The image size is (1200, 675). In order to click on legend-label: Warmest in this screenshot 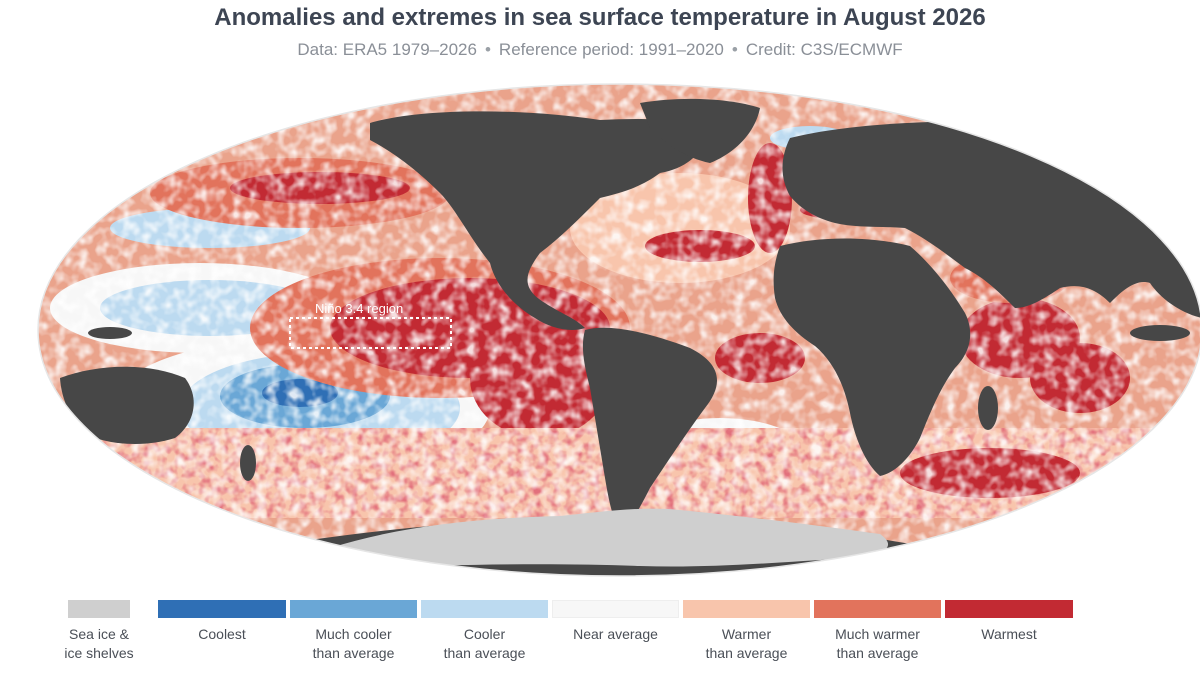, I will do `click(1009, 634)`.